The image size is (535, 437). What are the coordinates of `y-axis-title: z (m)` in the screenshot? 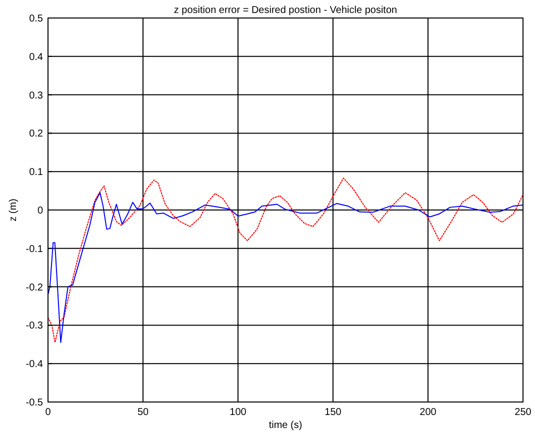 It's located at (13, 210).